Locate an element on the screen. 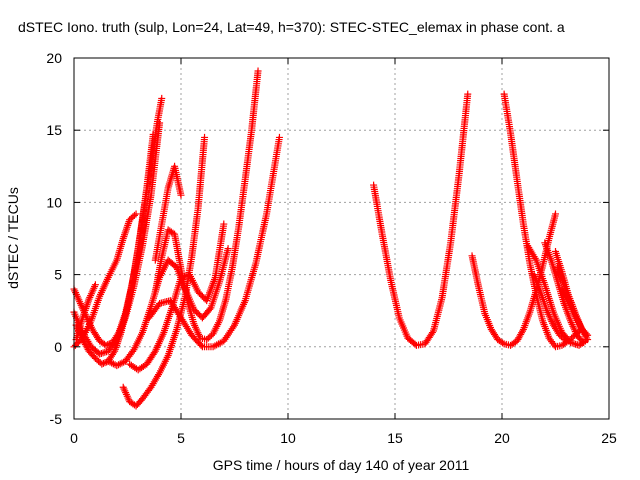  x-tick-label: 5 is located at coordinates (181, 438).